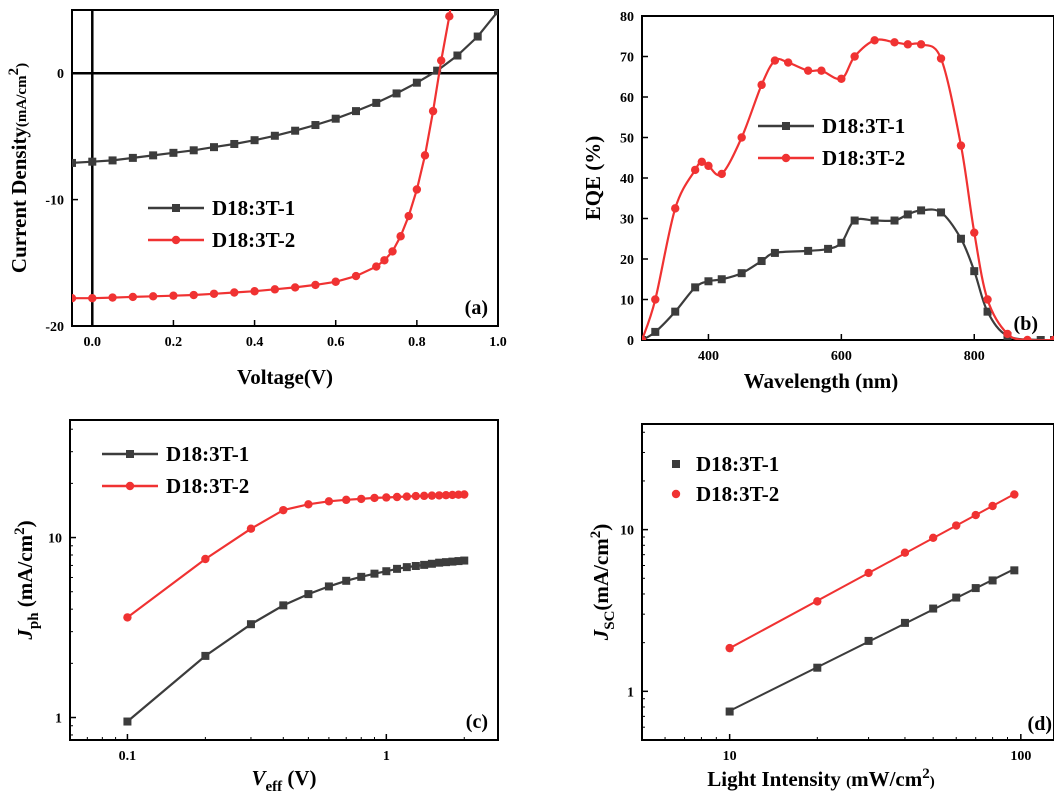  I want to click on y-tick-label: 20, so click(627, 260).